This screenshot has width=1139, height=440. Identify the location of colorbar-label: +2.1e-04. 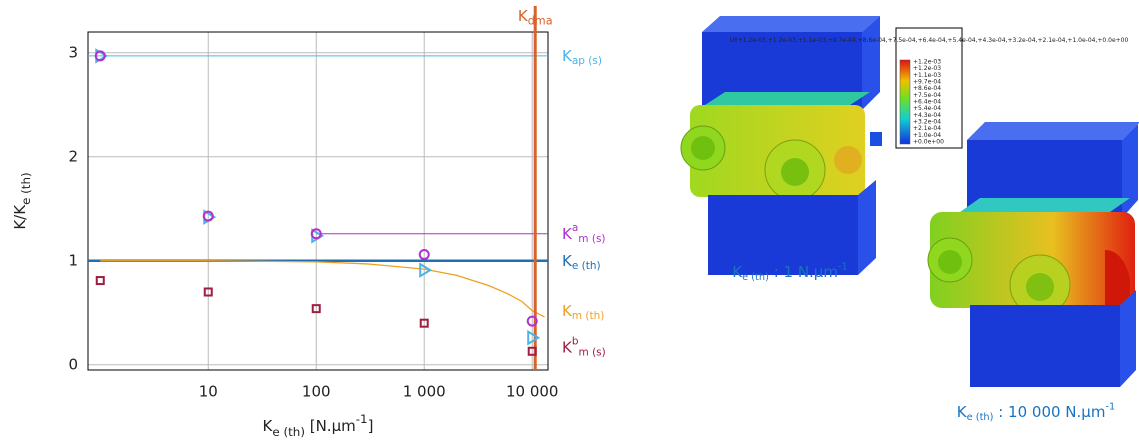
(927, 128).